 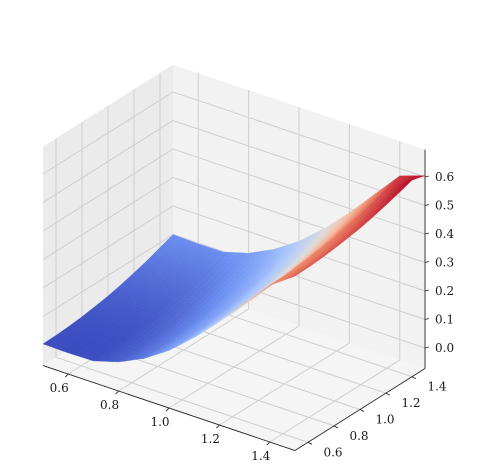 I want to click on z-tick-label: 0.0, so click(x=444, y=348).